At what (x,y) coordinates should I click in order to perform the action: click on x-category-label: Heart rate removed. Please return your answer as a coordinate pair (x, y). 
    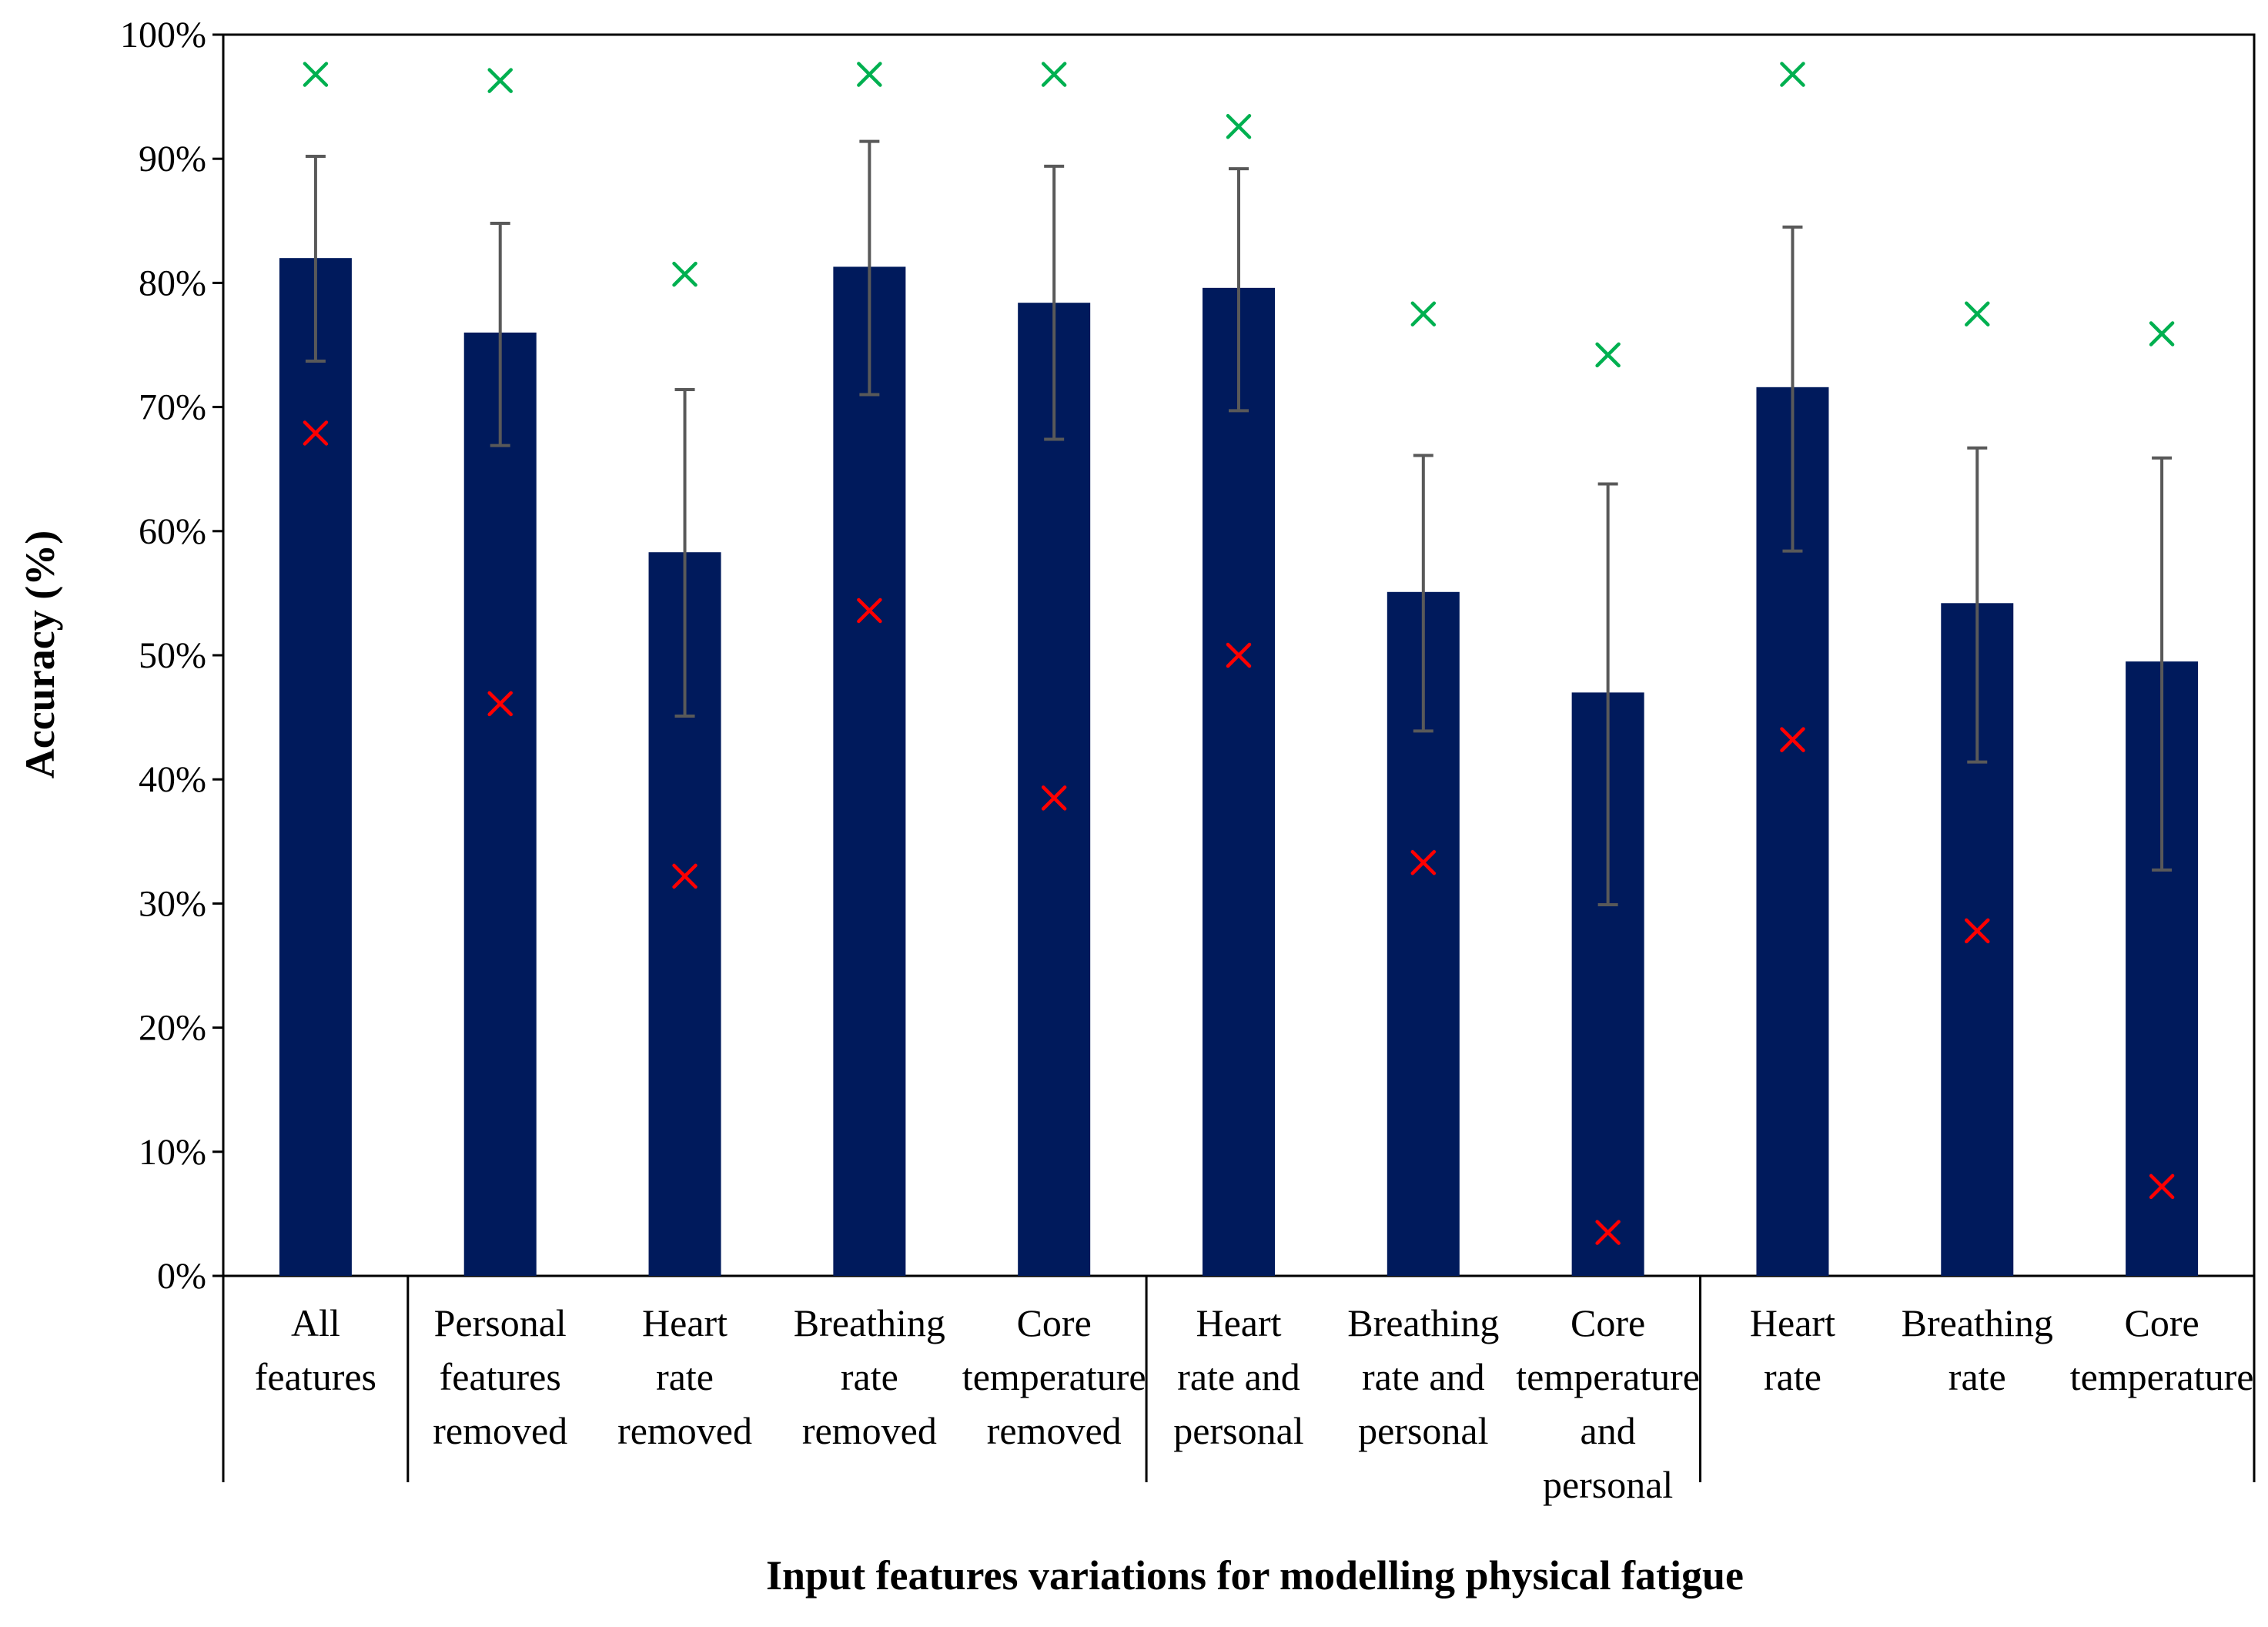
    Looking at the image, I should click on (684, 1376).